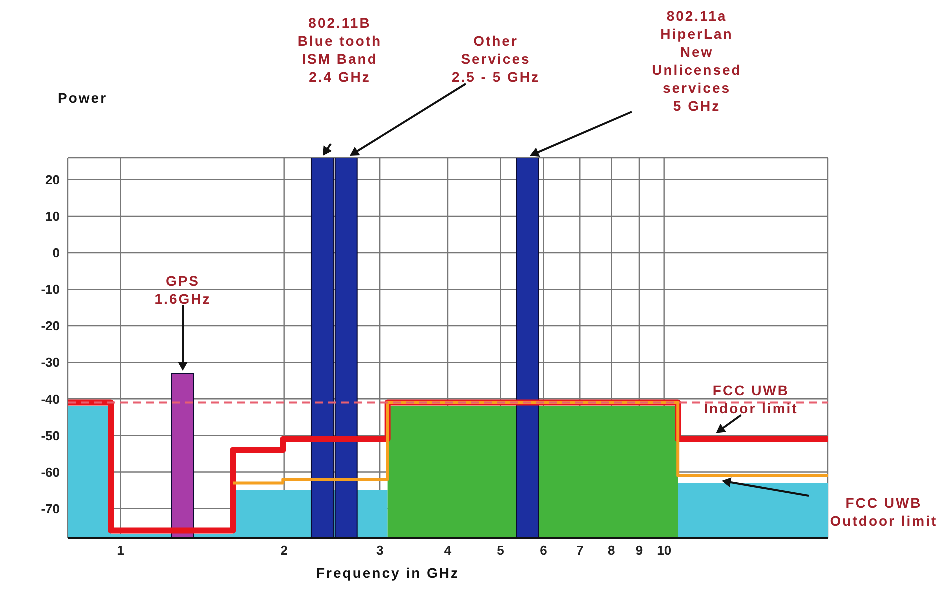  I want to click on y-tick-label: -40, so click(50, 399).